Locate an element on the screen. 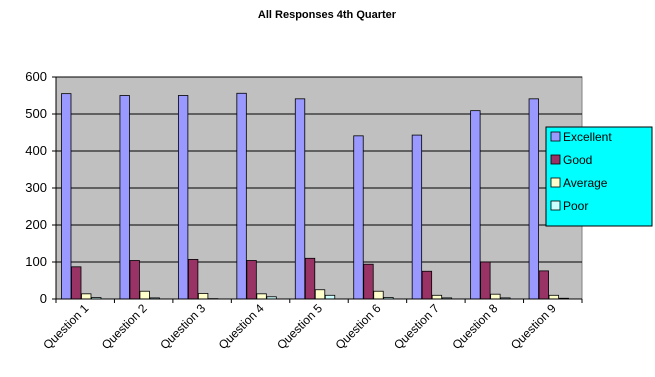 The width and height of the screenshot is (655, 377). x-tick-label: Question 9 is located at coordinates (533, 326).